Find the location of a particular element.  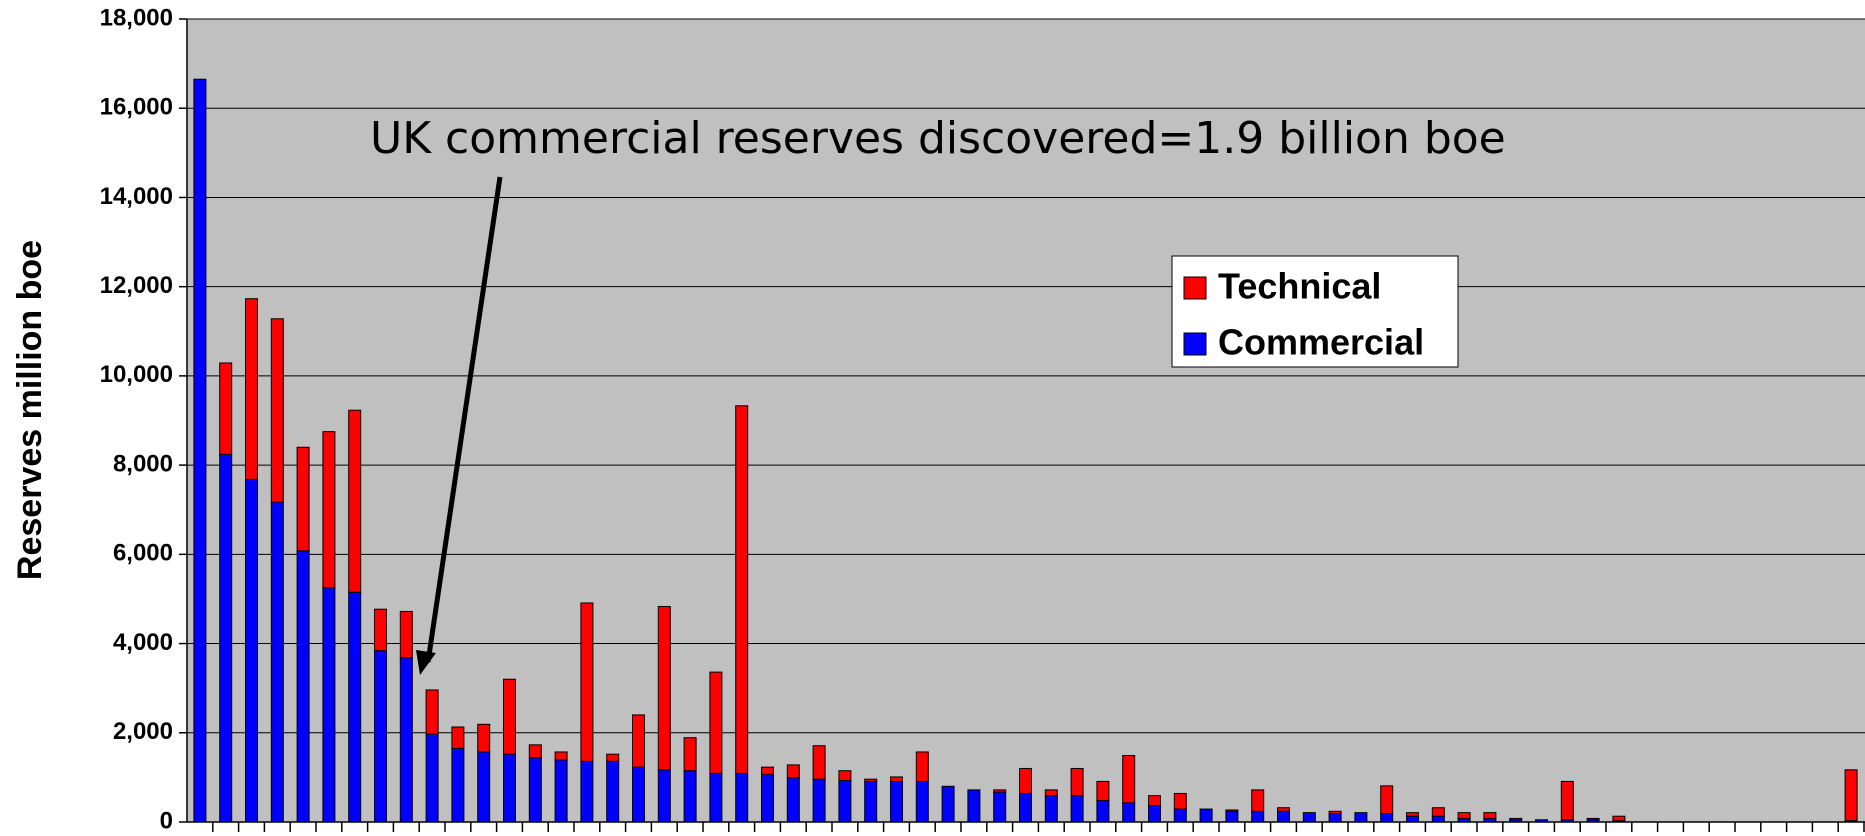

y-tick-label: 18,000 is located at coordinates (136, 17).